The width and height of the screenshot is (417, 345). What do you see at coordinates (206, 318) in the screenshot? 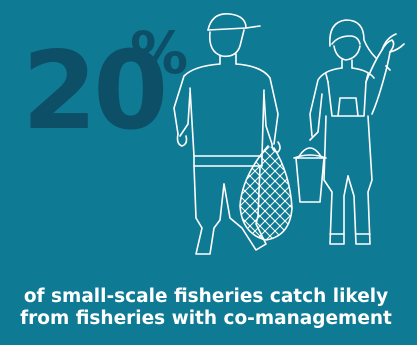
I see `caption-line-2: from fisheries with co-management` at bounding box center [206, 318].